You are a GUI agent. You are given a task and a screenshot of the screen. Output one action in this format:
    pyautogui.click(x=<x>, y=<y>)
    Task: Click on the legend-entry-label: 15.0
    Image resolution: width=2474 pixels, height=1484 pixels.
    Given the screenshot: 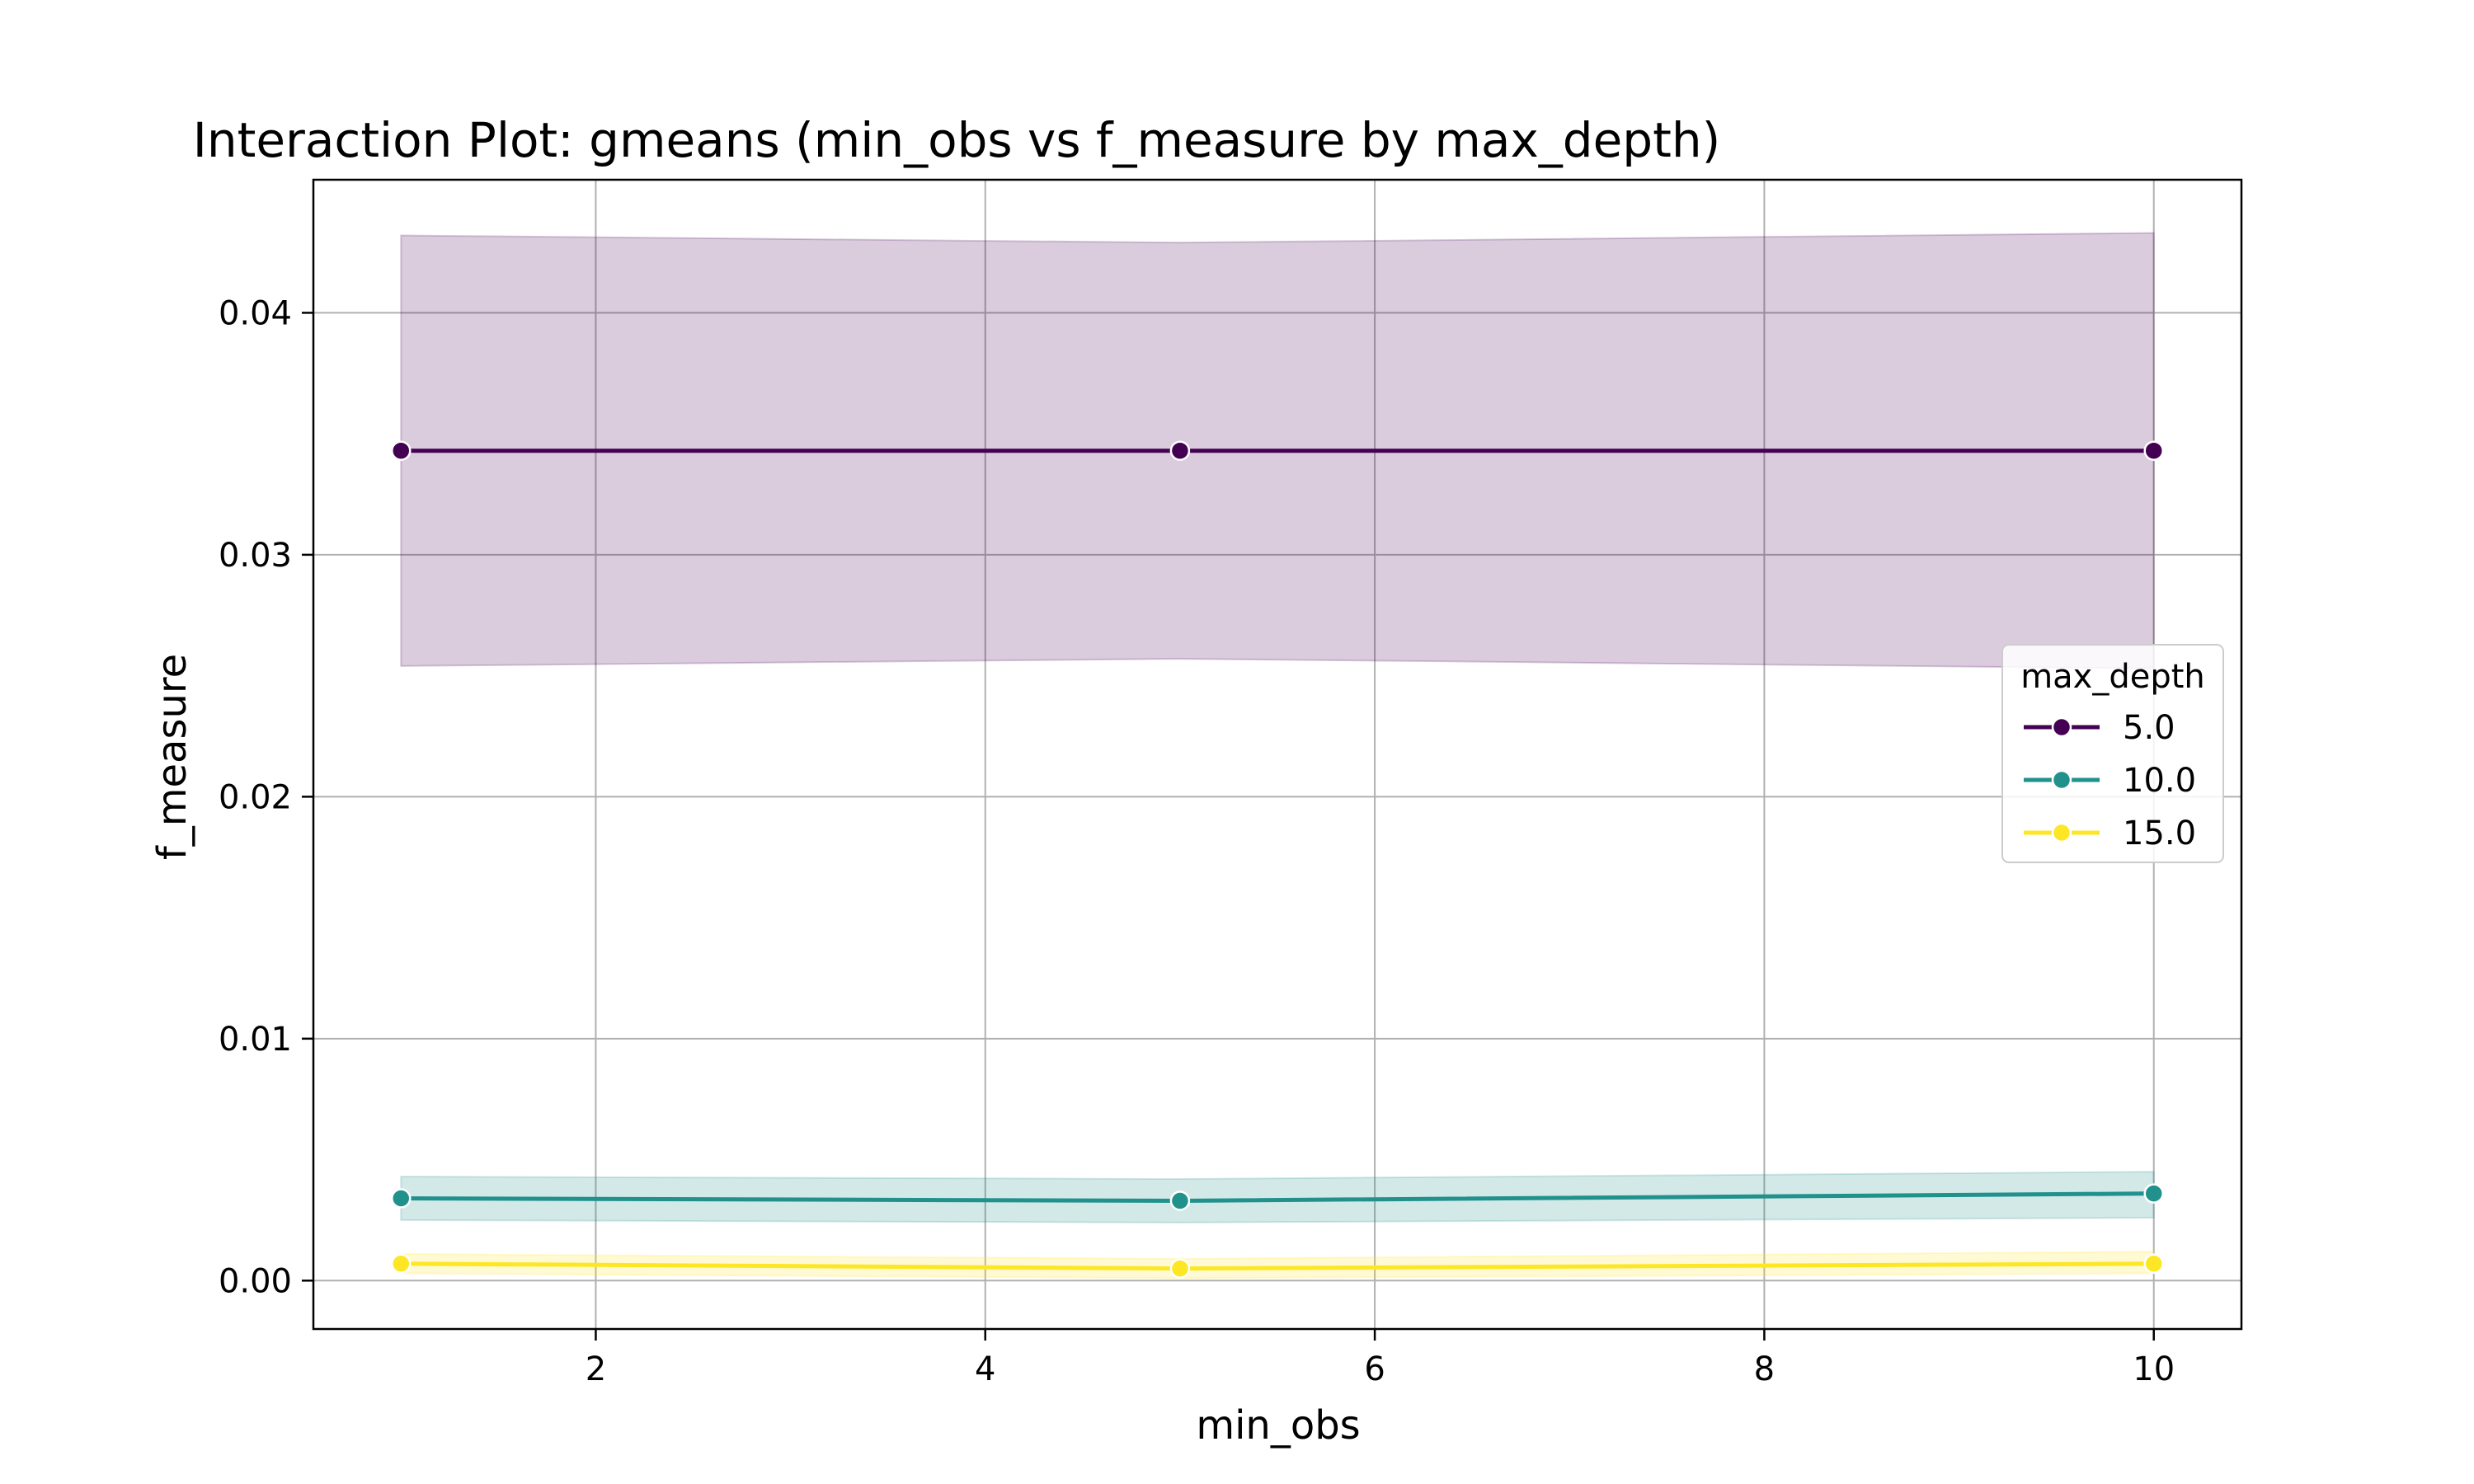 What is the action you would take?
    pyautogui.click(x=2159, y=833)
    